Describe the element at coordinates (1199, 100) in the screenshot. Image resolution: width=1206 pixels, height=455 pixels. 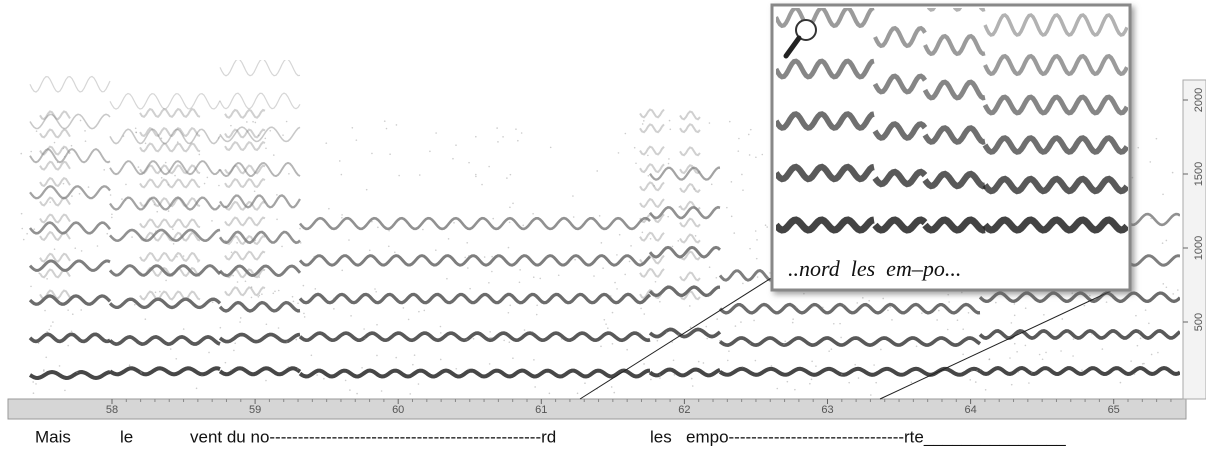
I see `y-tick-label: 2000` at that location.